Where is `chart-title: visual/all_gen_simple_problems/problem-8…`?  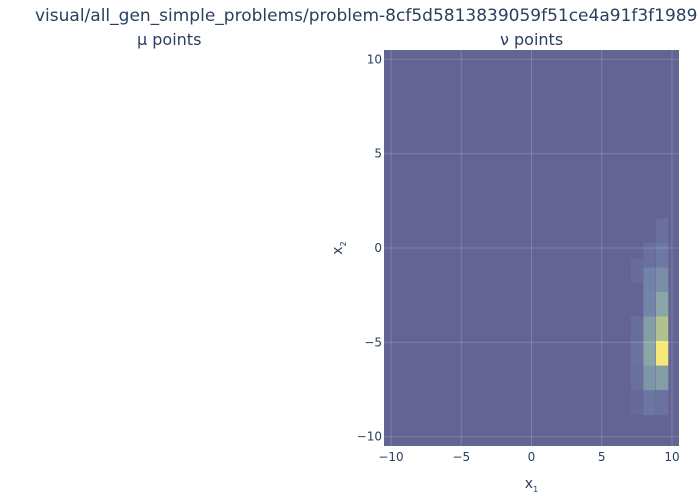 chart-title: visual/all_gen_simple_problems/problem-8… is located at coordinates (366, 16).